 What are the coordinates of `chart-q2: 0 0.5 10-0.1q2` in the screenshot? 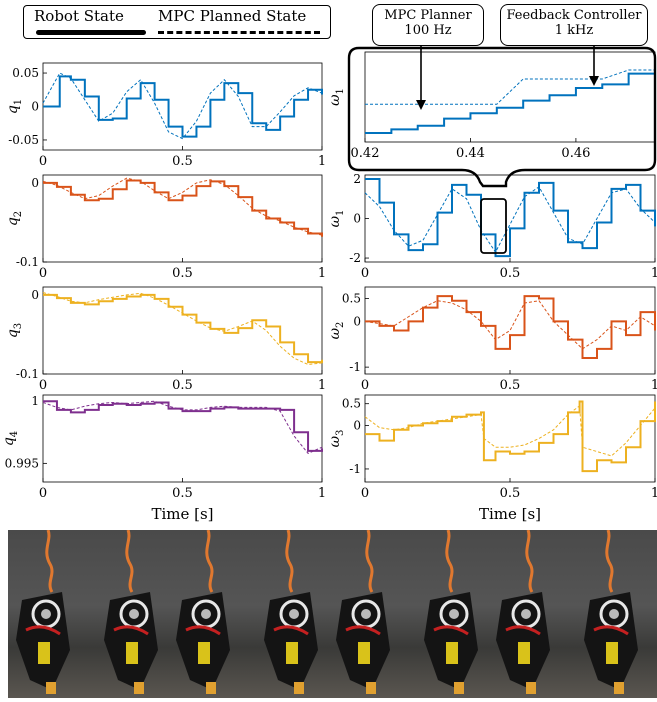 It's located at (165, 227).